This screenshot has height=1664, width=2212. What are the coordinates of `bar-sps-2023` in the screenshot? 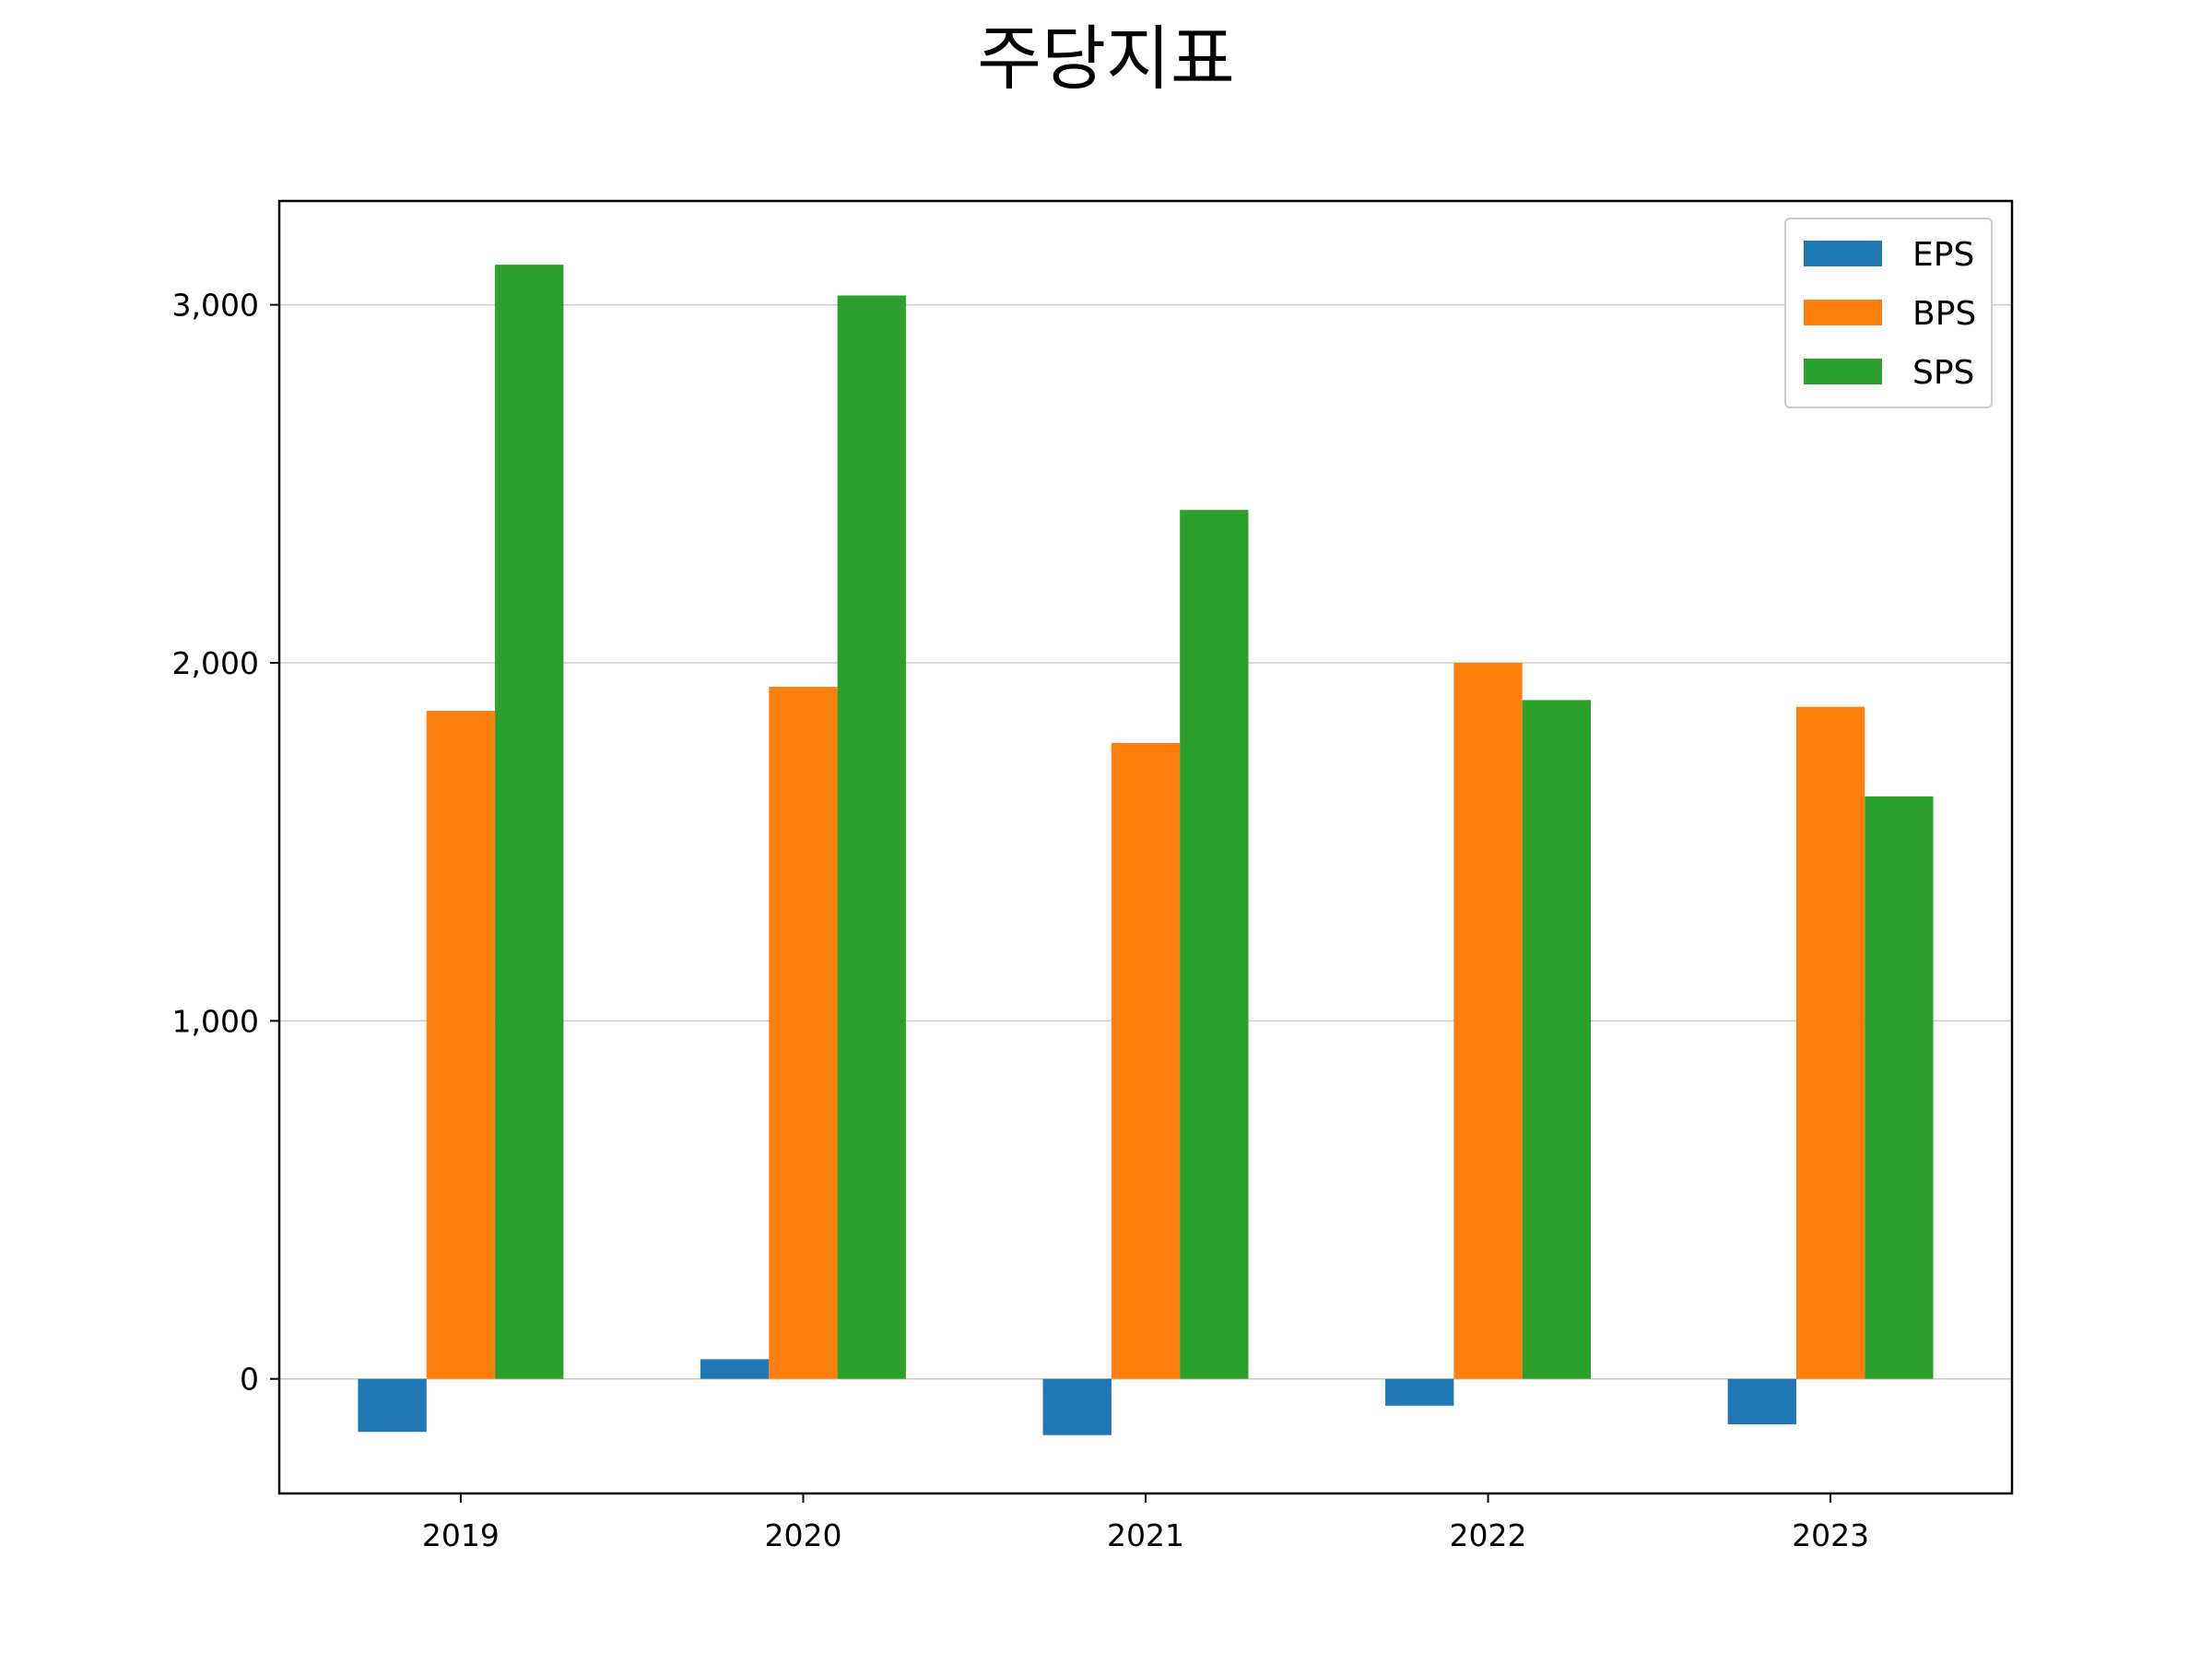 It's located at (1899, 1087).